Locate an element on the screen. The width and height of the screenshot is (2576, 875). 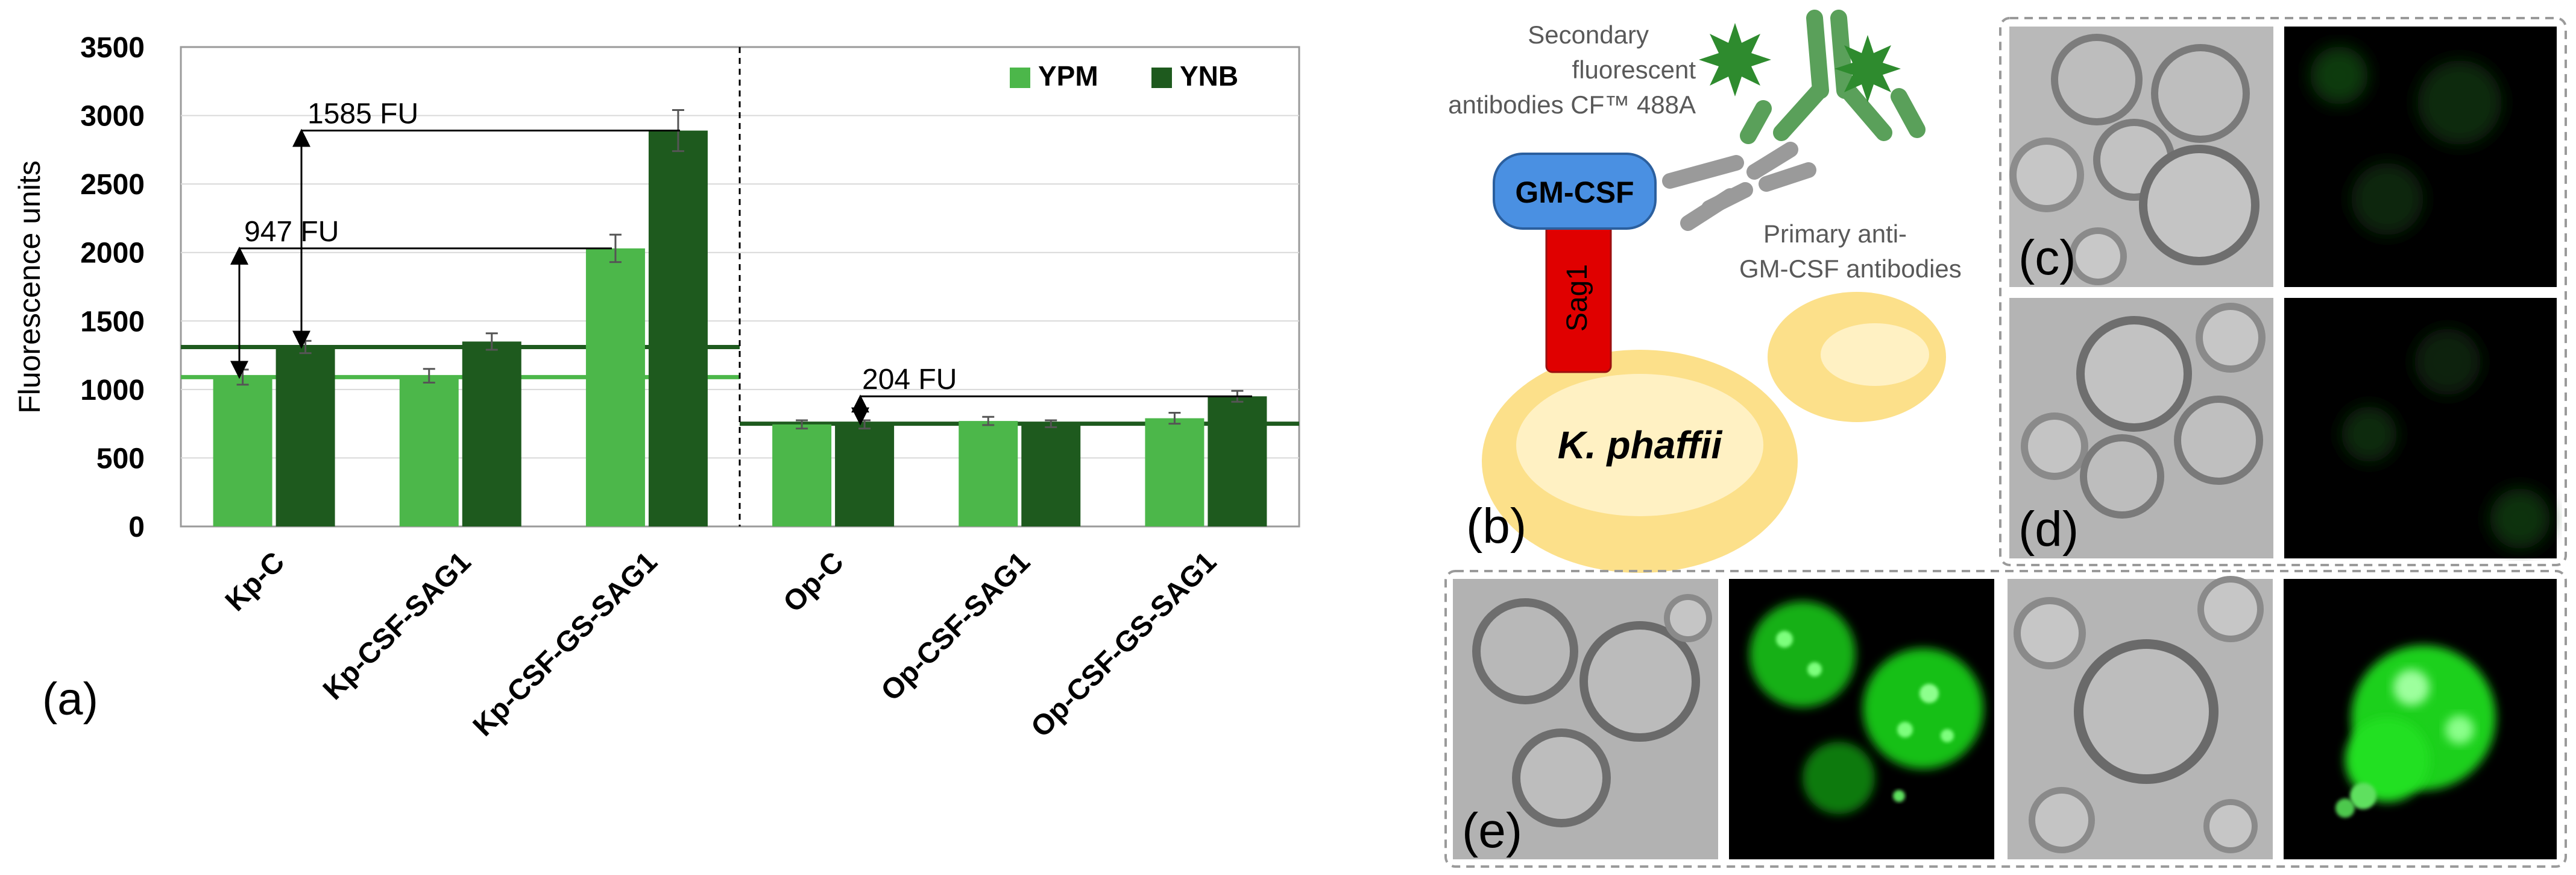
bar-ynb-kp-csf-gs-sag1 is located at coordinates (678, 328).